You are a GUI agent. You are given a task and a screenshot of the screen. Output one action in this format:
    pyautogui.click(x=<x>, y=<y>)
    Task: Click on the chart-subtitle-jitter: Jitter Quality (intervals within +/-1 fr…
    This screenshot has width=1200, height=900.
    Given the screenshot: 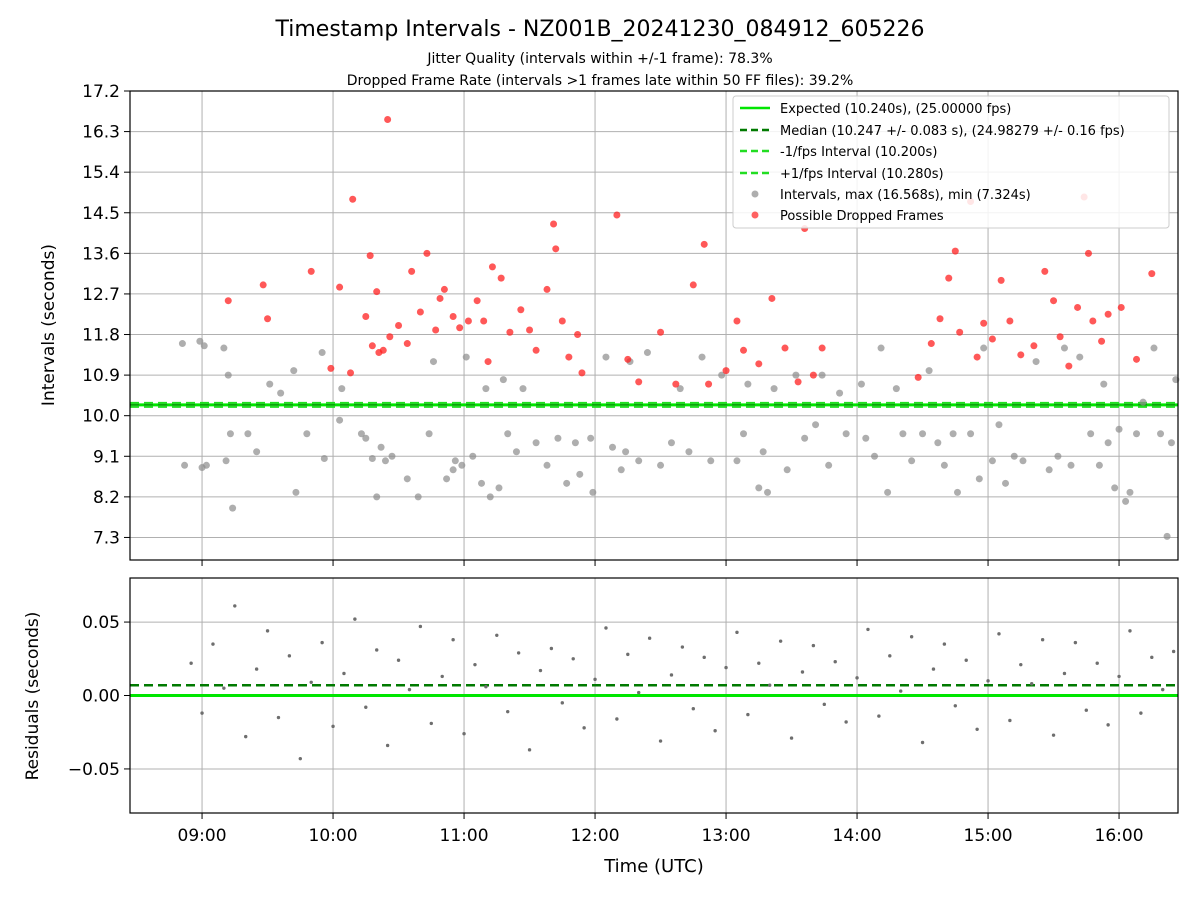 What is the action you would take?
    pyautogui.click(x=599, y=59)
    